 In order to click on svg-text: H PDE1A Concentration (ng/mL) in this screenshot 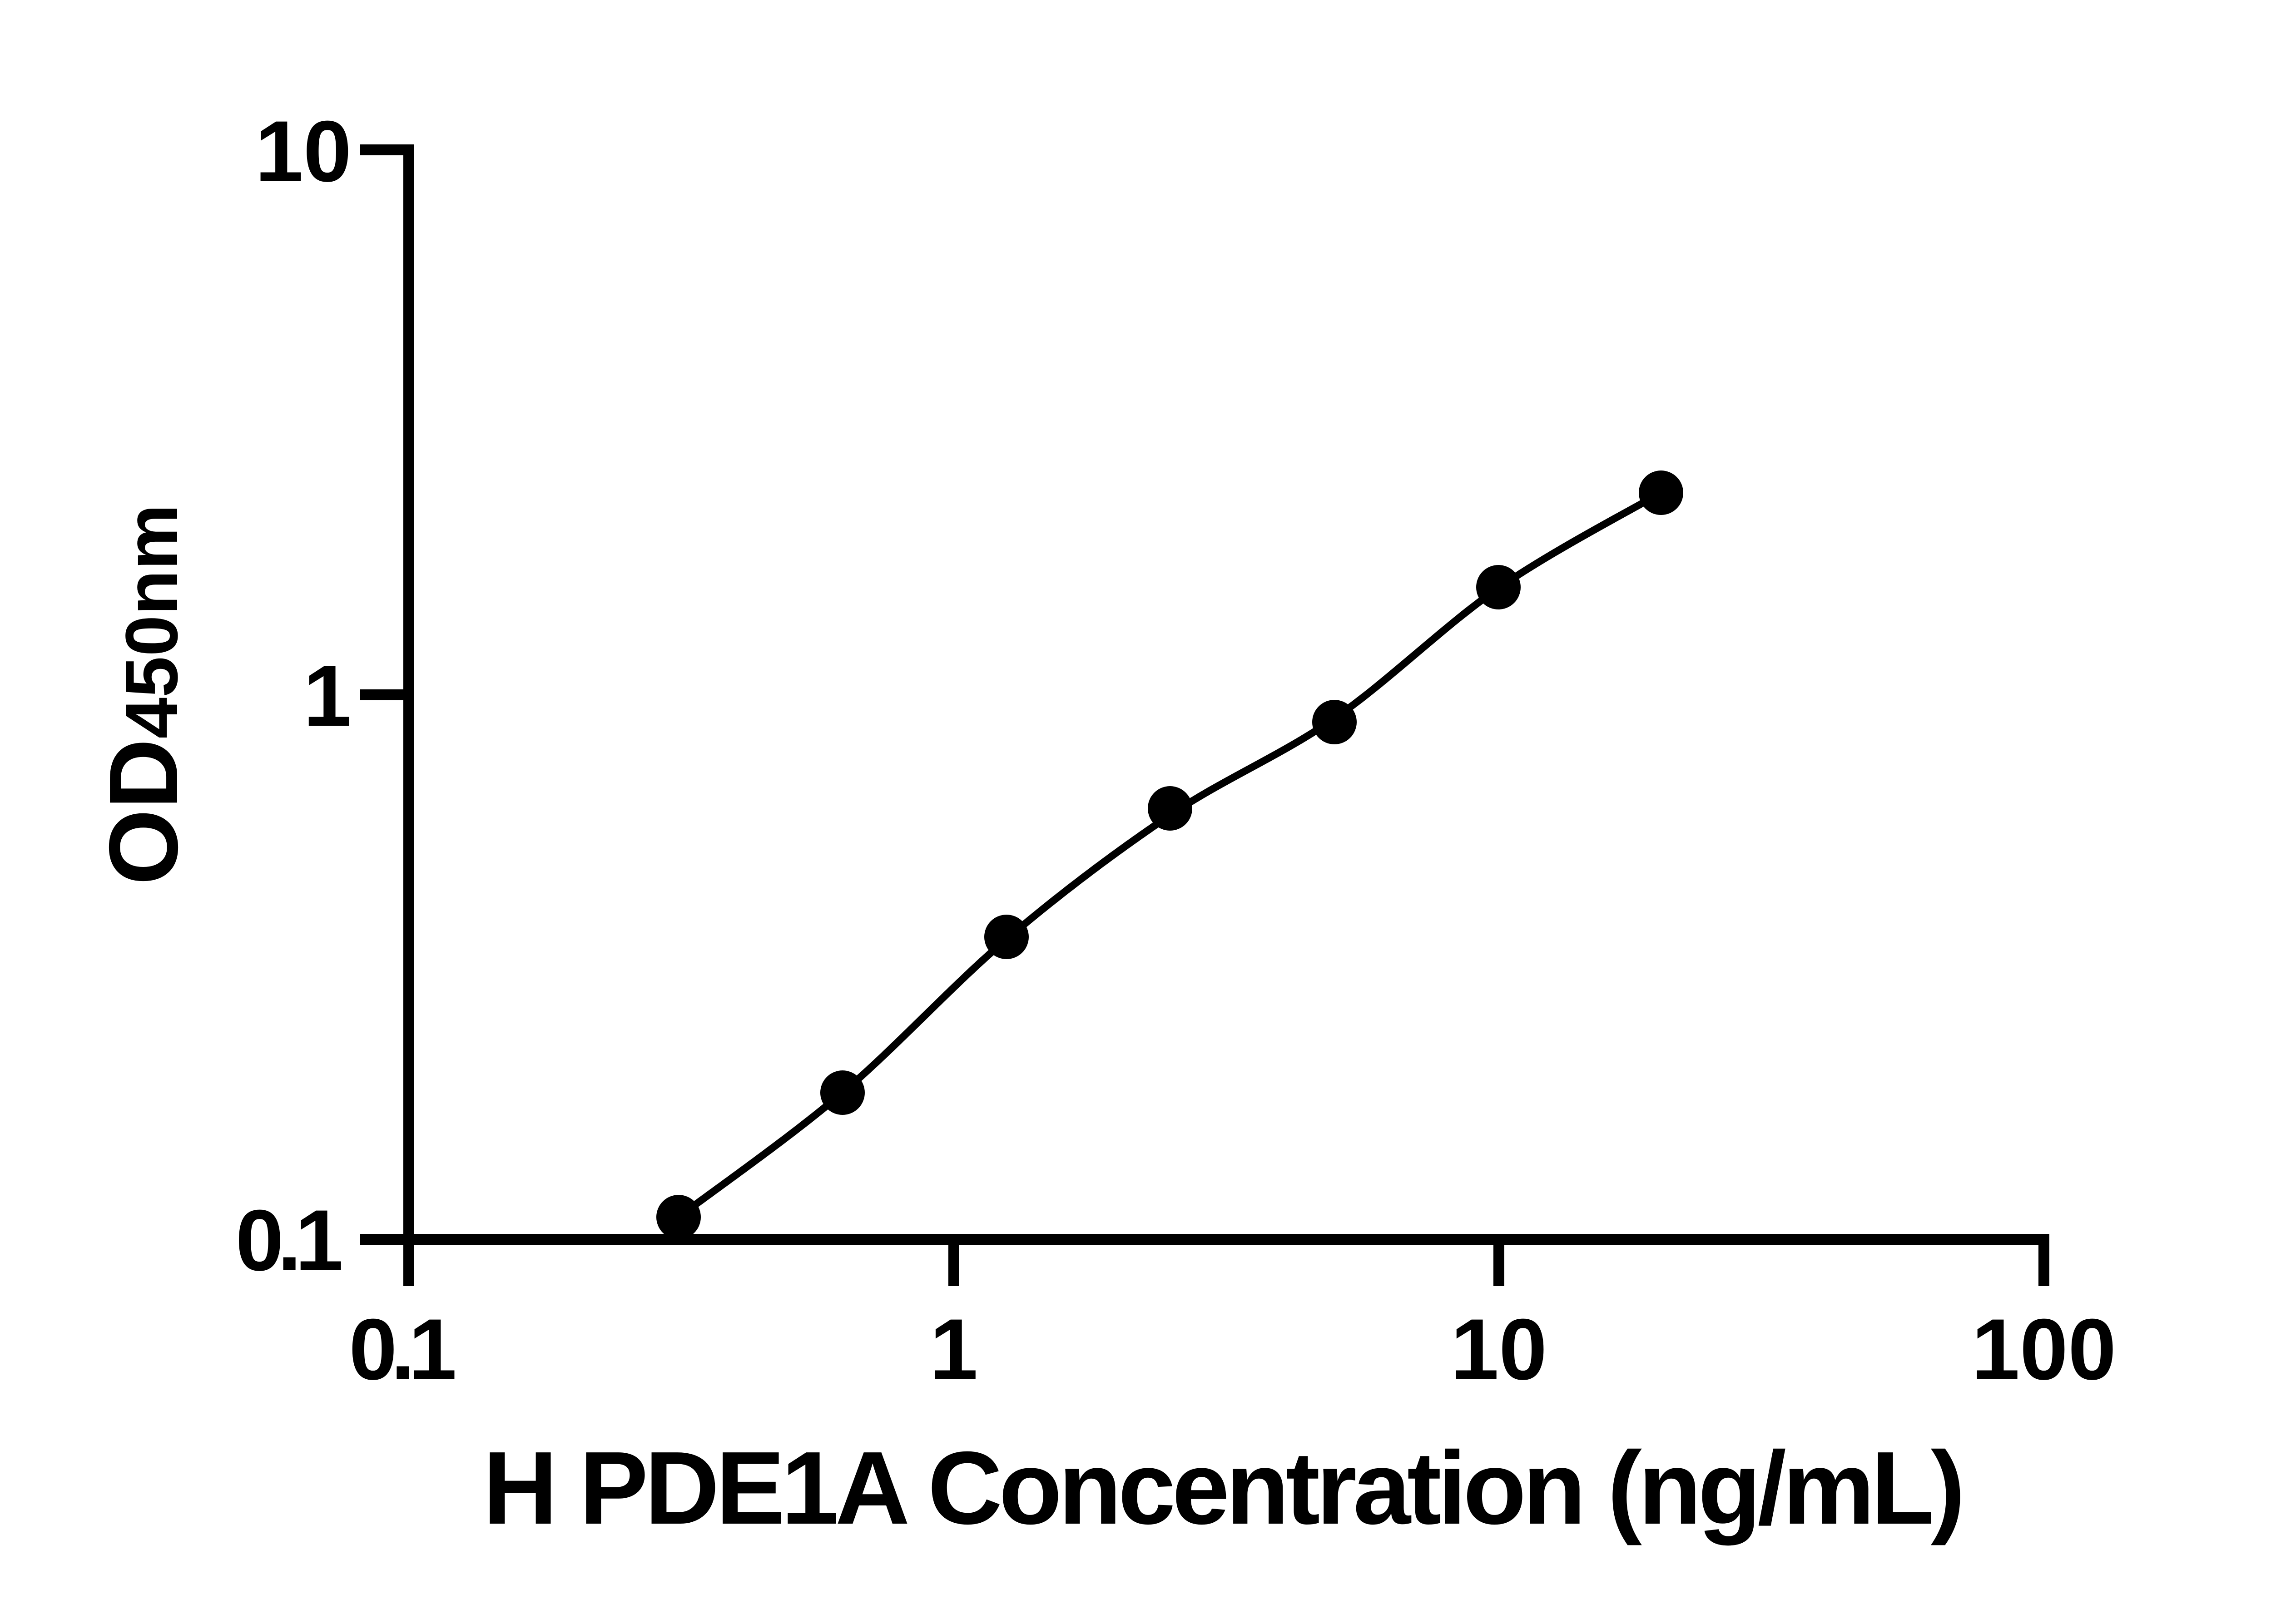, I will do `click(1222, 1488)`.